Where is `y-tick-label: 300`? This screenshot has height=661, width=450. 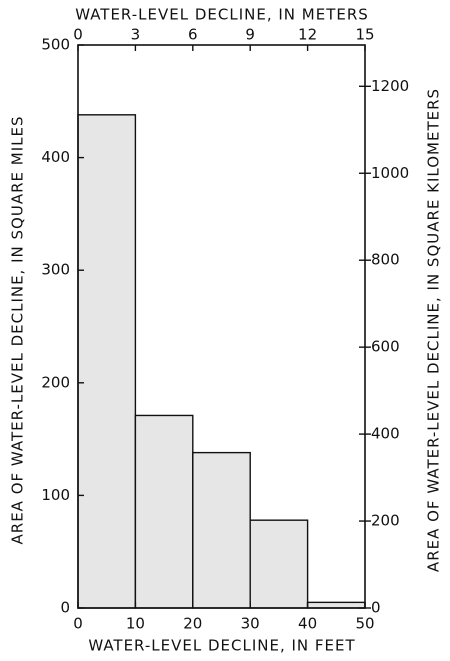 y-tick-label: 300 is located at coordinates (55, 270).